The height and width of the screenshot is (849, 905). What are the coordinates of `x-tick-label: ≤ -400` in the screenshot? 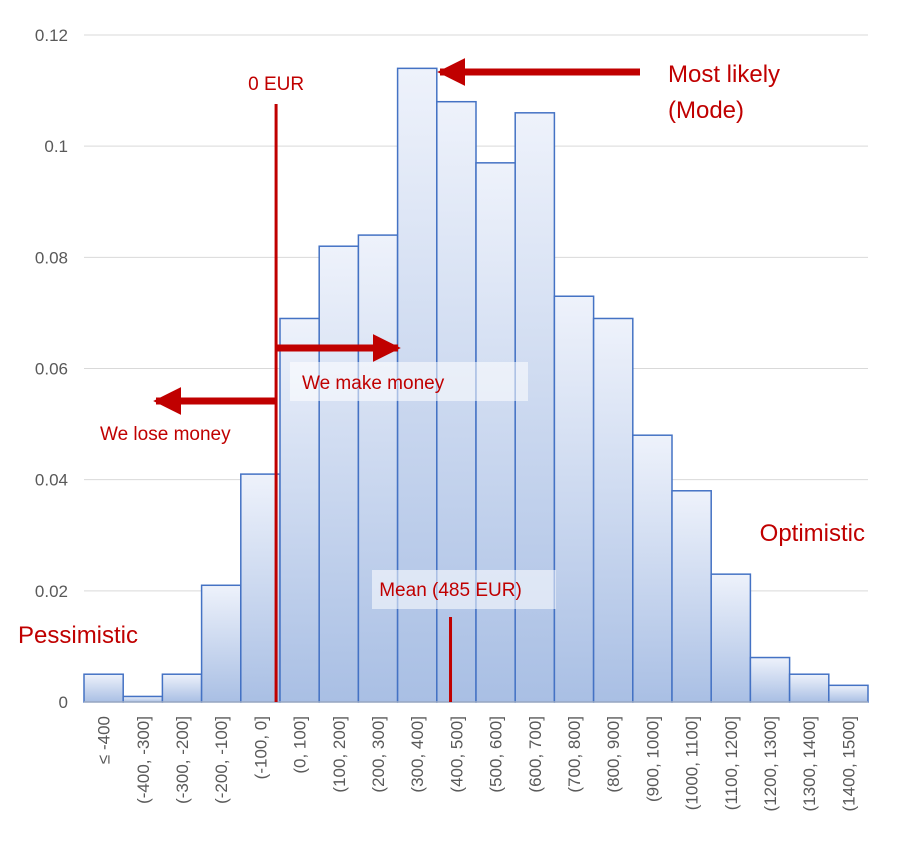 It's located at (104, 740).